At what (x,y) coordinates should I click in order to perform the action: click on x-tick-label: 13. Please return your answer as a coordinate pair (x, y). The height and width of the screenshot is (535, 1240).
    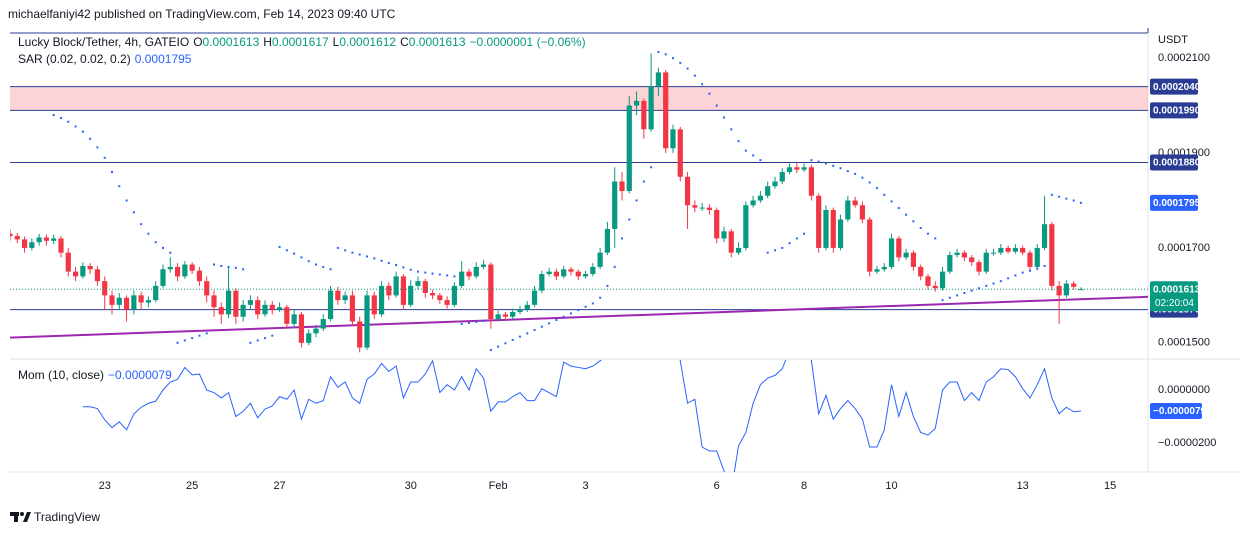
    Looking at the image, I should click on (1023, 486).